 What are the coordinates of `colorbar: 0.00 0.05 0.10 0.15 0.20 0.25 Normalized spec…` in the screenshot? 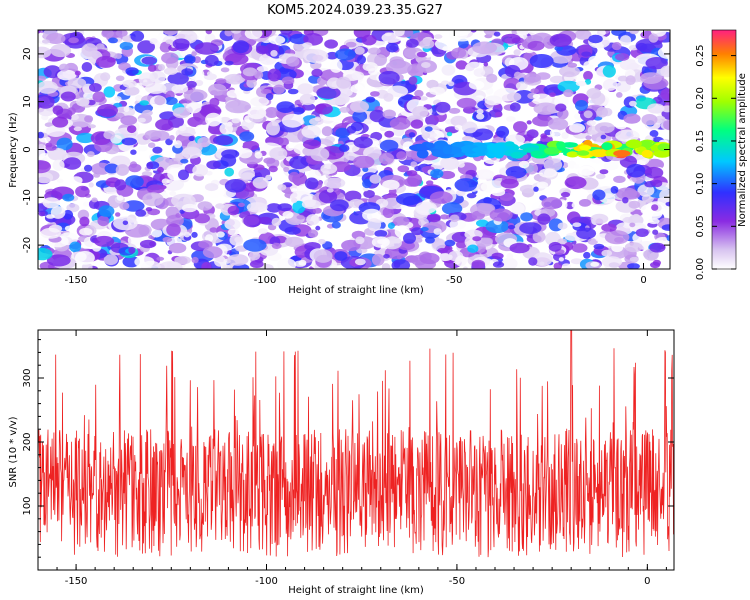 It's located at (721, 154).